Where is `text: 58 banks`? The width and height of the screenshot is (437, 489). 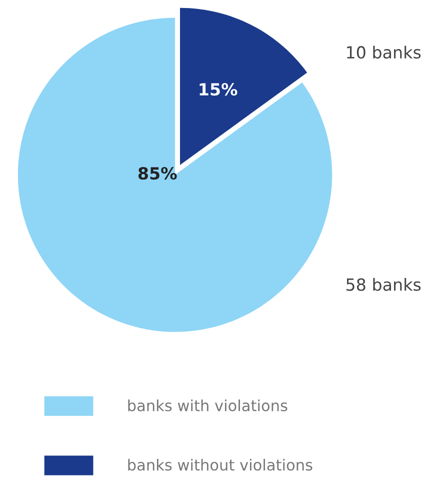
text: 58 banks is located at coordinates (383, 284).